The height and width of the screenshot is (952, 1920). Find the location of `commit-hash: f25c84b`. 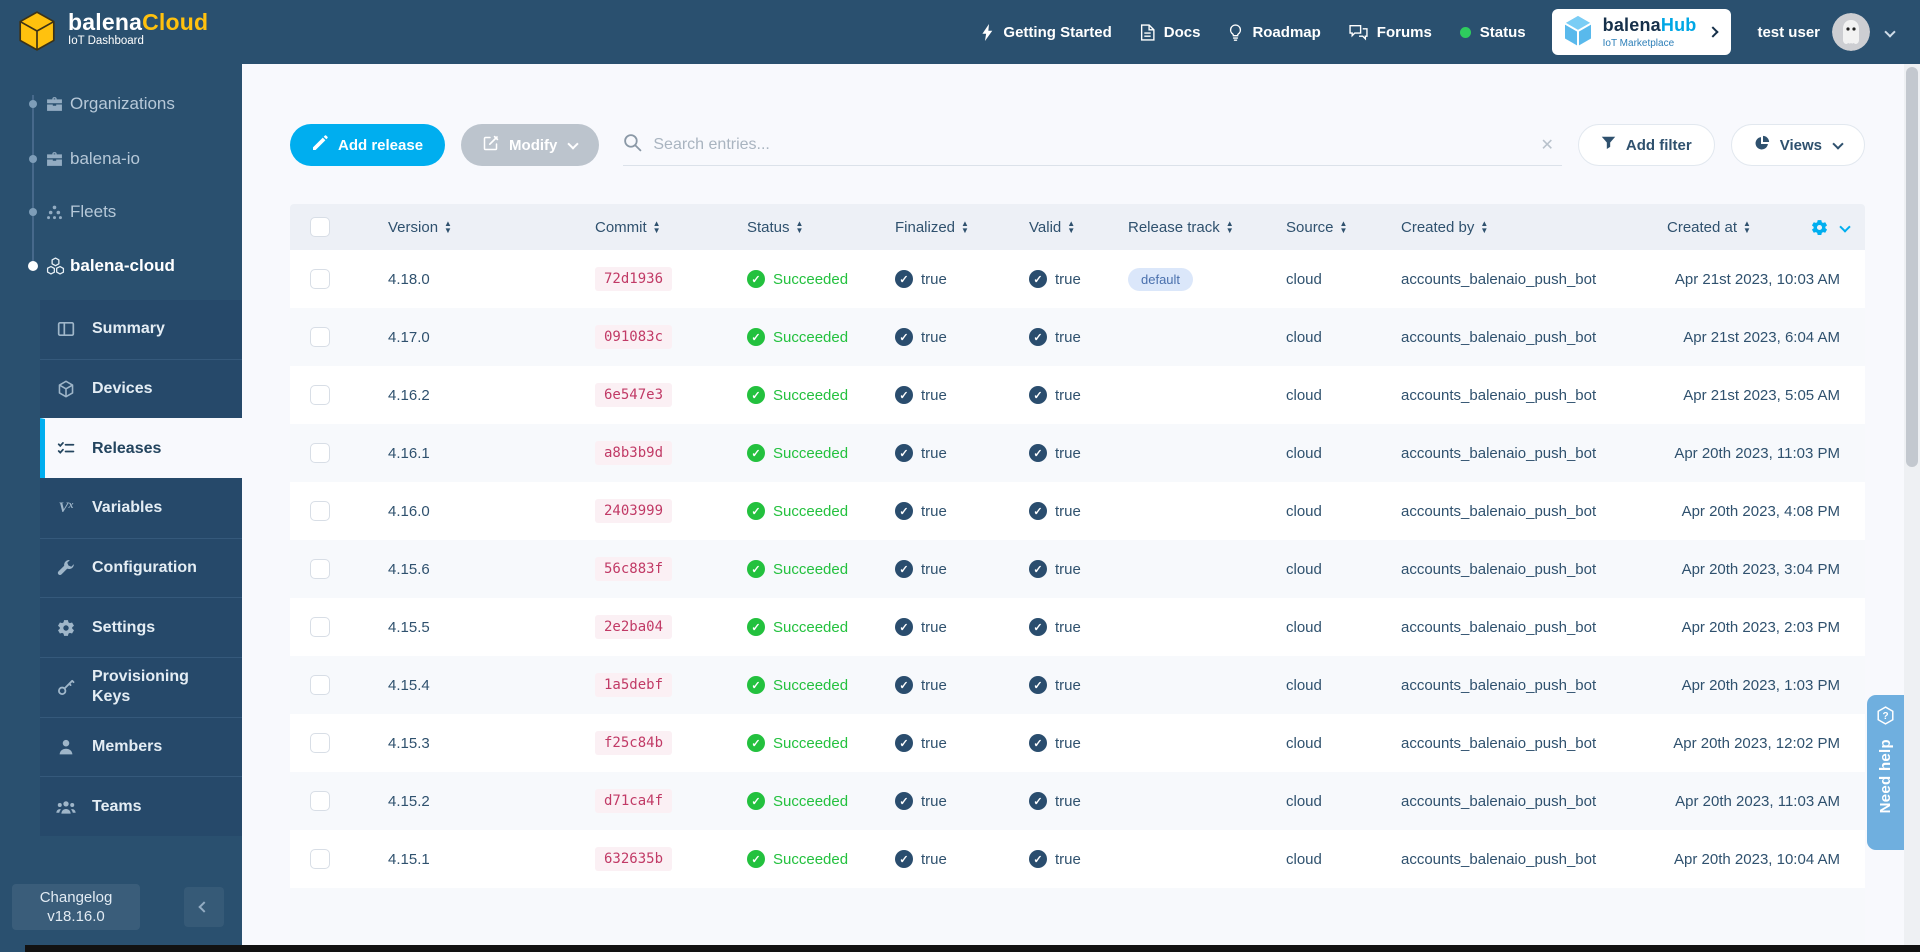

commit-hash: f25c84b is located at coordinates (634, 743).